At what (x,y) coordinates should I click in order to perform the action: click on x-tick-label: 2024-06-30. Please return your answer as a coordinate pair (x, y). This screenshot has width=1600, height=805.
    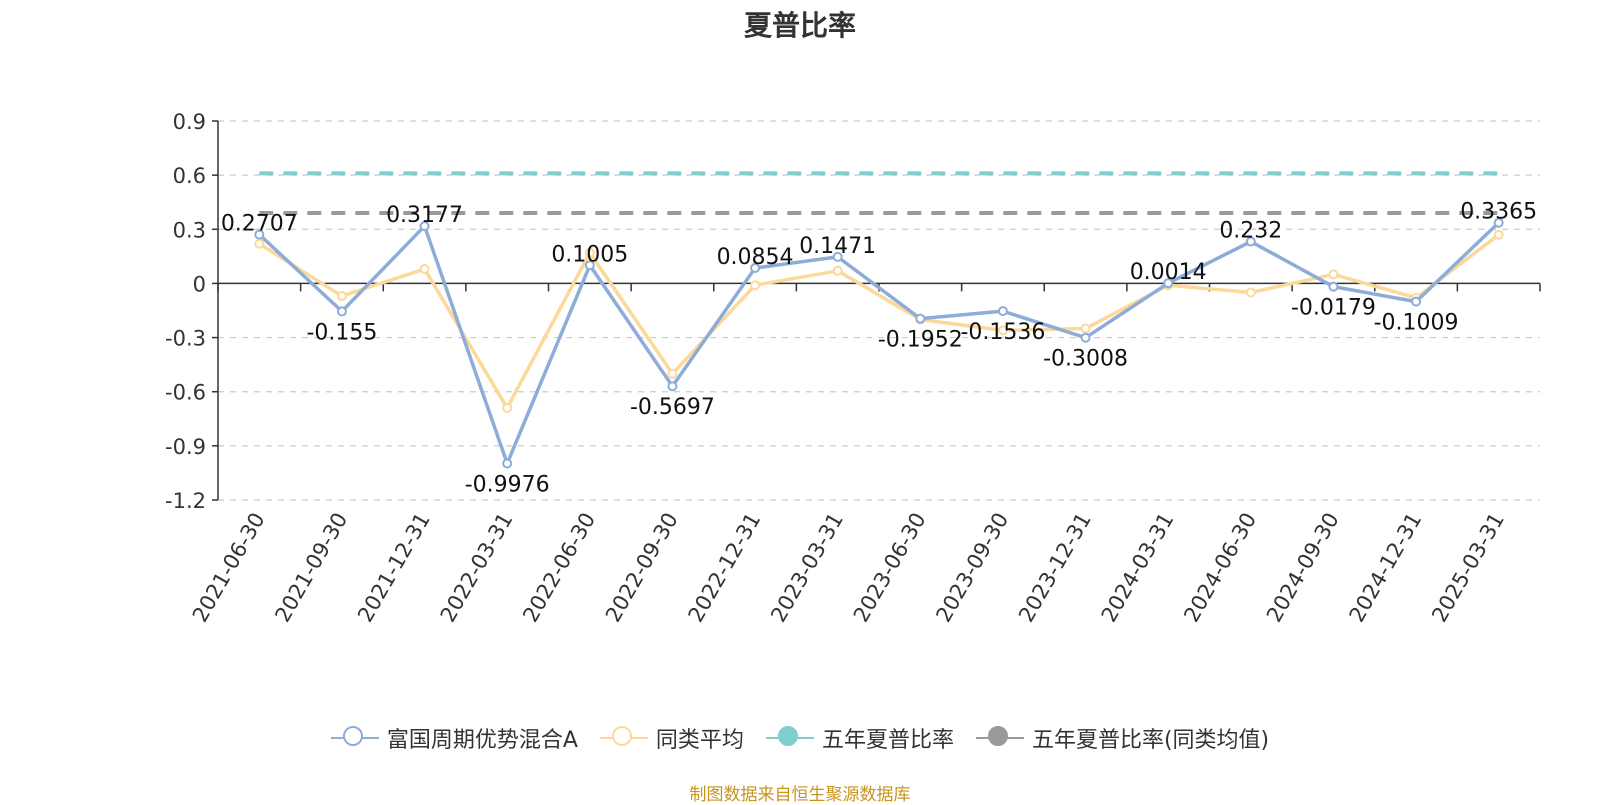
    Looking at the image, I should click on (1220, 568).